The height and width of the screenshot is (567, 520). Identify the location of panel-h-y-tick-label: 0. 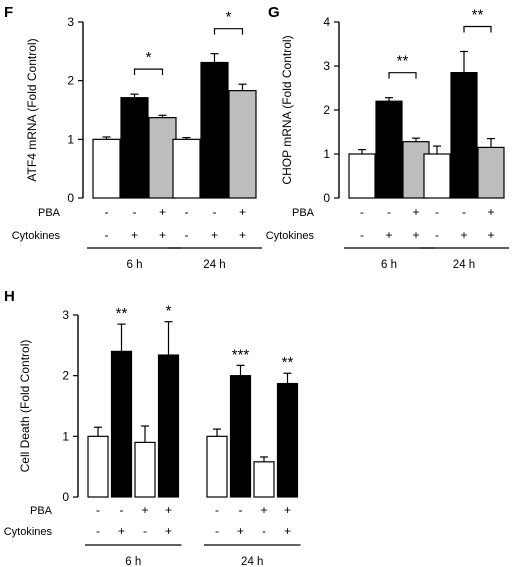
(65, 497).